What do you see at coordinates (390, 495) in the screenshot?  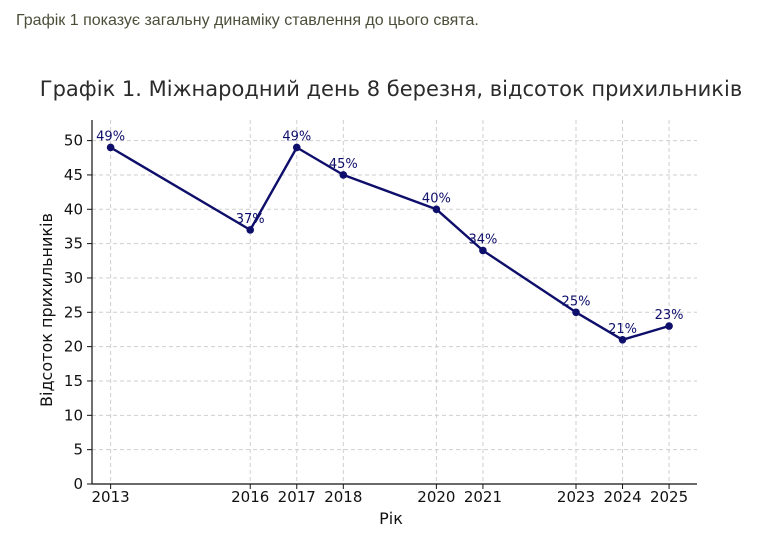 I see `x-axis-ticks: 2013 2016 2017 2018 2020 2021 2023 2024 2025` at bounding box center [390, 495].